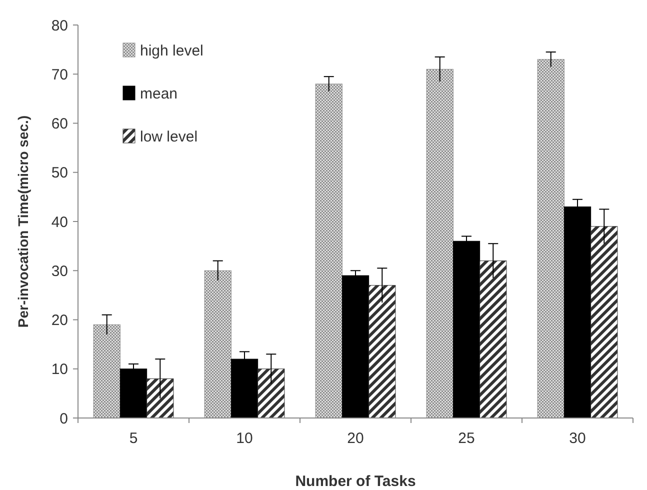 The height and width of the screenshot is (490, 647). What do you see at coordinates (169, 137) in the screenshot?
I see `legend-label: low level` at bounding box center [169, 137].